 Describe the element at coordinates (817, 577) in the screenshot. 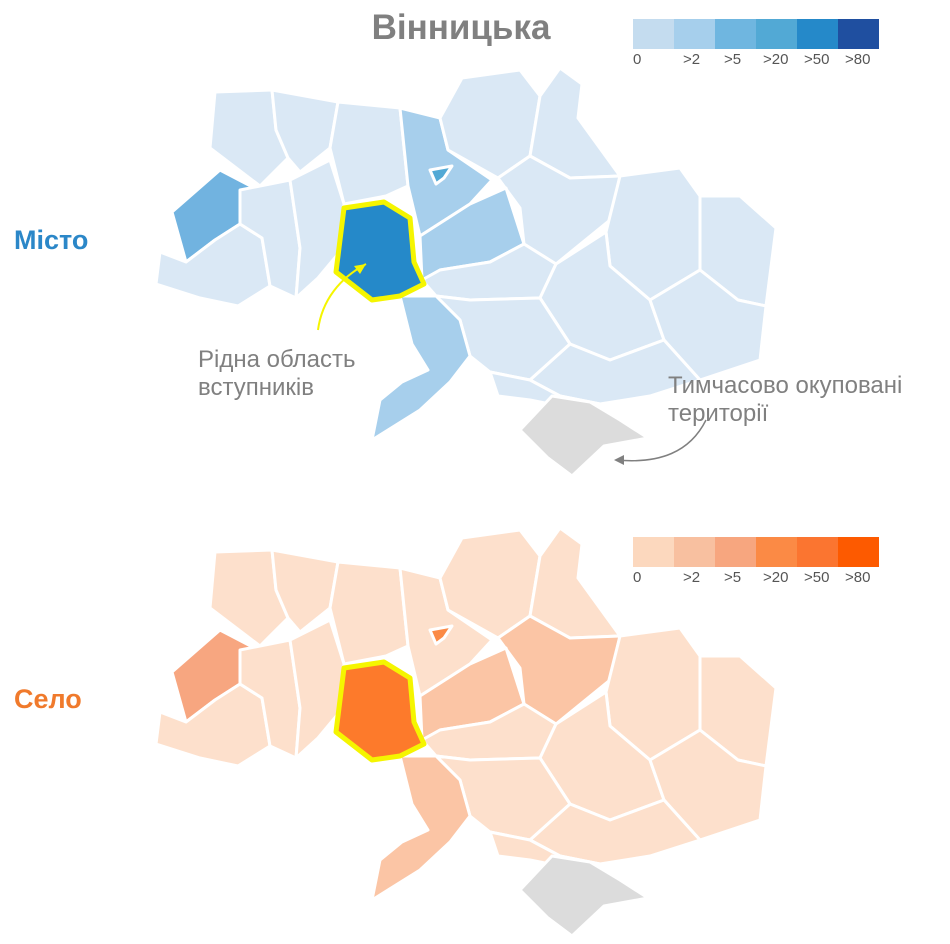

I see `village-legend-tick-5: >50` at that location.